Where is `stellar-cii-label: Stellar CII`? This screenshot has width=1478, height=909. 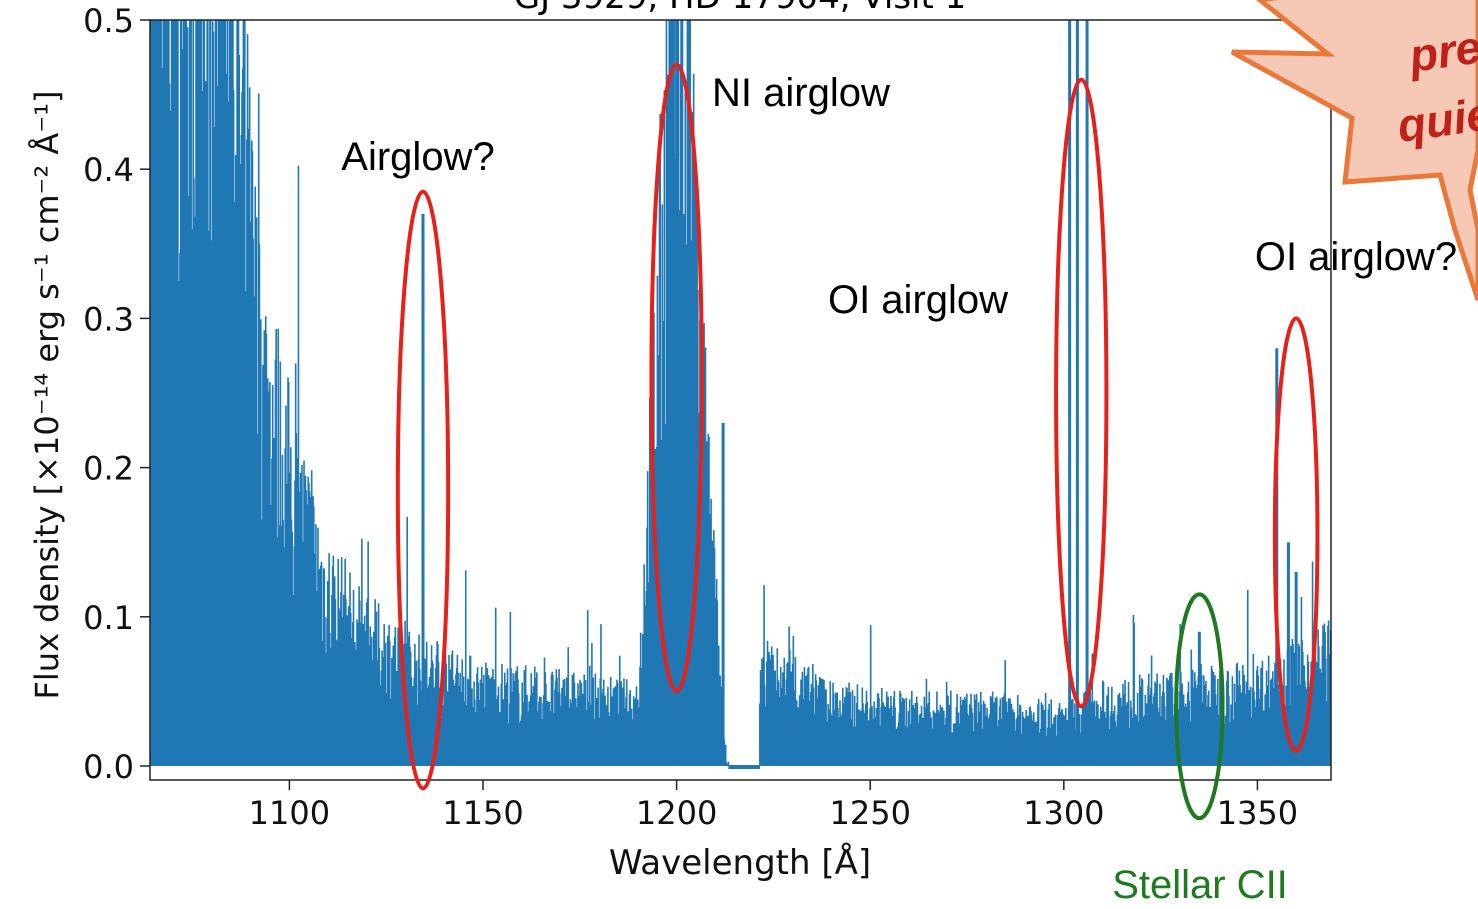 stellar-cii-label: Stellar CII is located at coordinates (1200, 883).